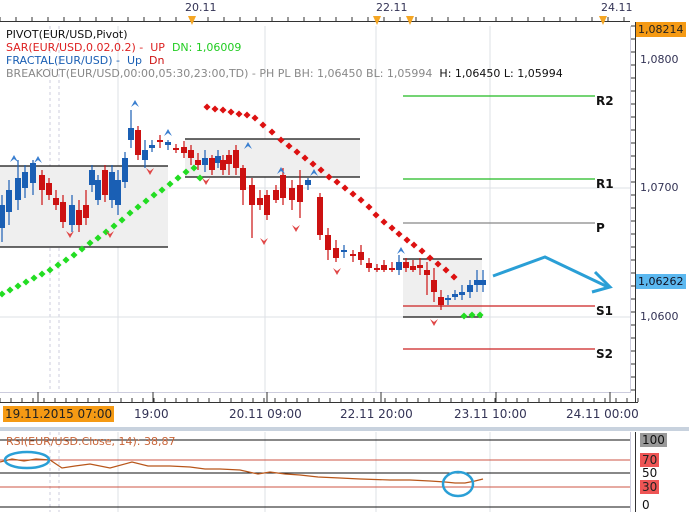  Describe the element at coordinates (604, 354) in the screenshot. I see `pivot-label-s2: S2` at that location.